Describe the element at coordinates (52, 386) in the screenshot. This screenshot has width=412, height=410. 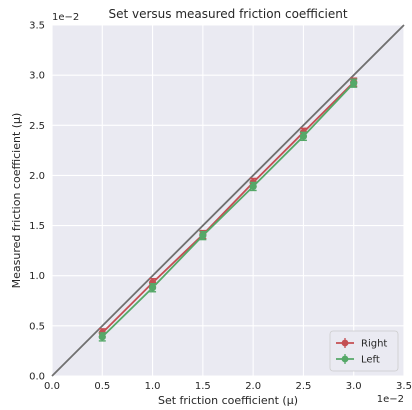
I see `x-tick-label: 0.0` at that location.